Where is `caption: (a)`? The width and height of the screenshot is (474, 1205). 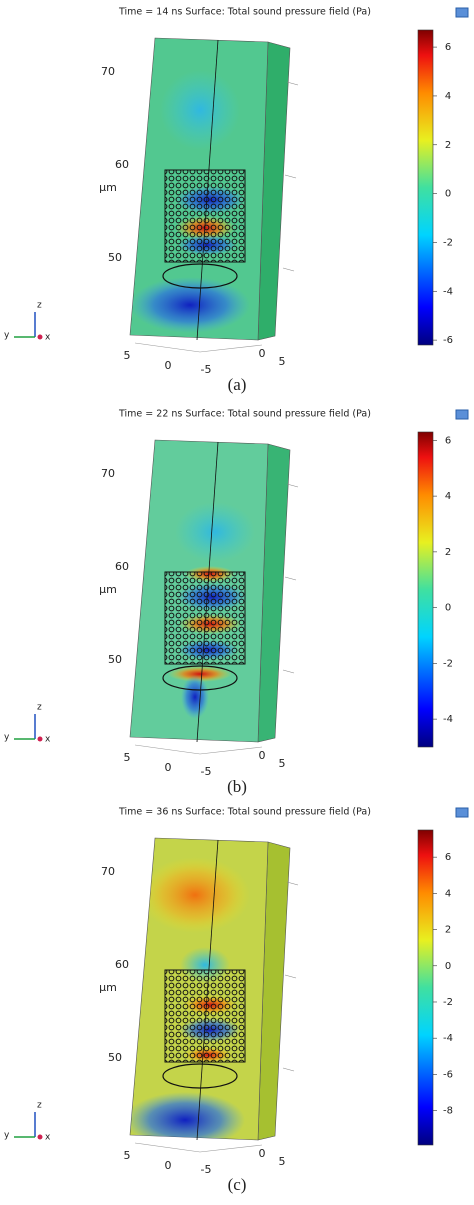 caption: (a) is located at coordinates (237, 384).